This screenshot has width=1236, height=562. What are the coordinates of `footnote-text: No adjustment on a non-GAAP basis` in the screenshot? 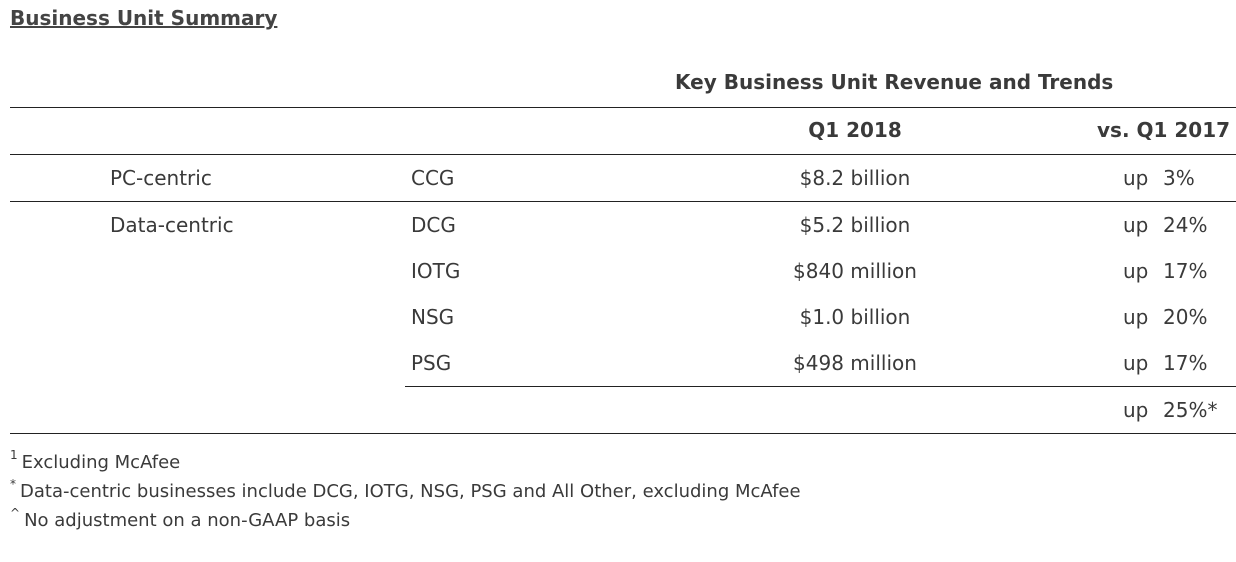 It's located at (187, 520).